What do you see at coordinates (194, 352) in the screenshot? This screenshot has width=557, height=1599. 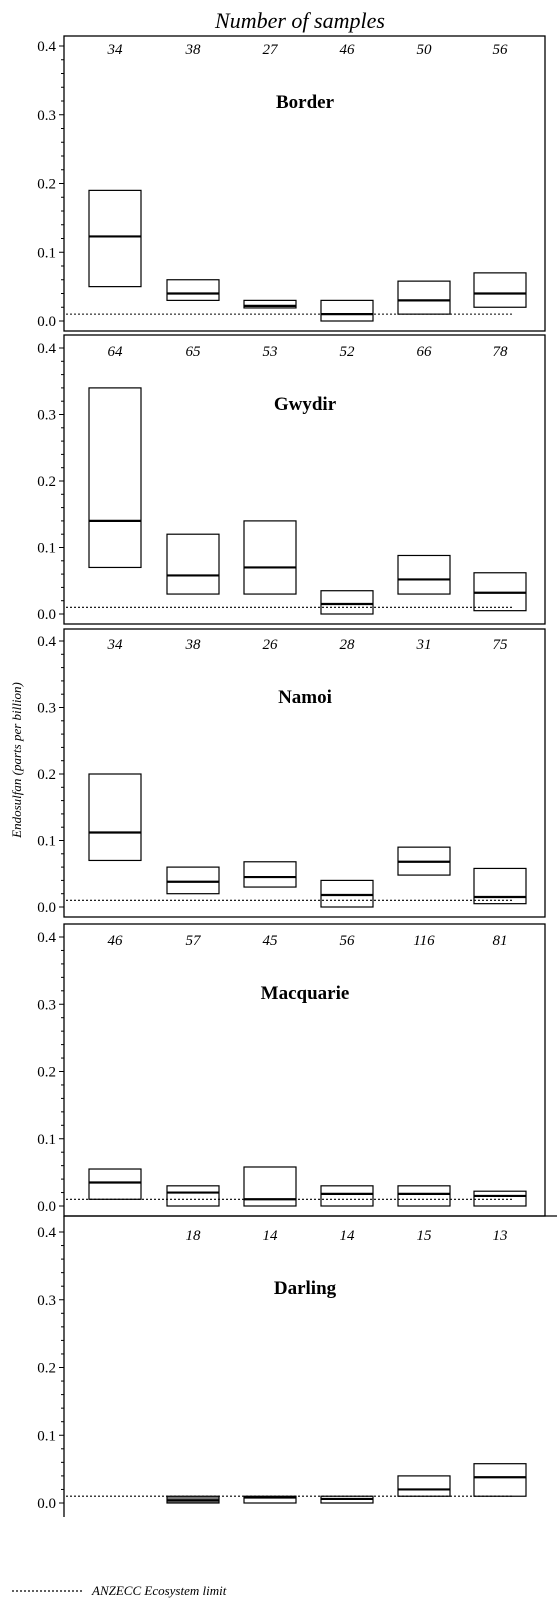 I see `sample-count: 65` at bounding box center [194, 352].